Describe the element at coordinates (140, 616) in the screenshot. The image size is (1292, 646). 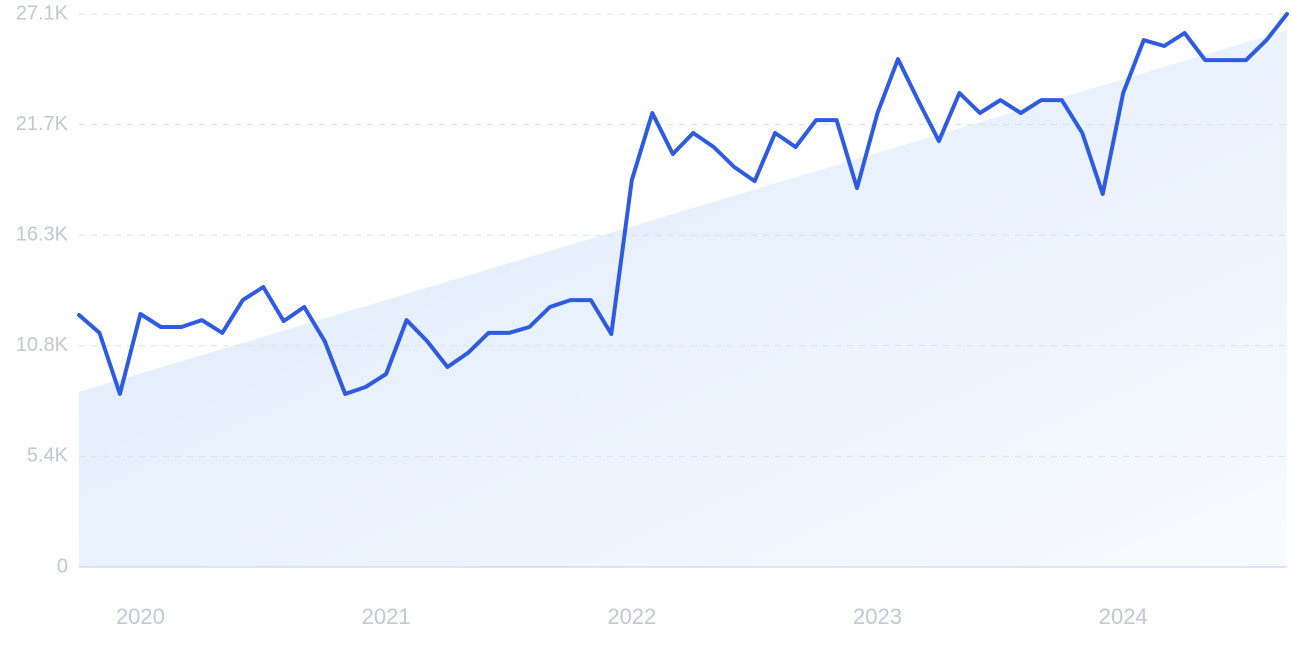
I see `x-tick-label: 2020` at that location.